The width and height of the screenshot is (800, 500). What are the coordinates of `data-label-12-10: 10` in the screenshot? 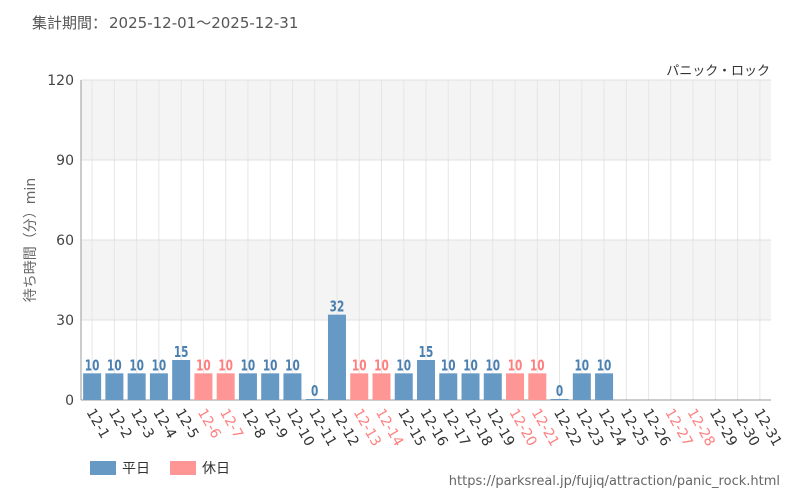 It's located at (292, 366).